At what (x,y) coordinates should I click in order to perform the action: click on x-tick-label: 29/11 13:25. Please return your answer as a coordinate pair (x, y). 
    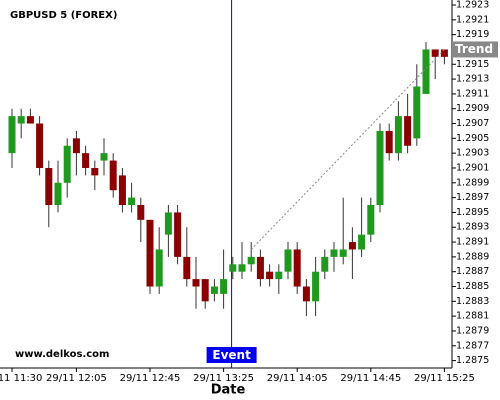
    Looking at the image, I should click on (223, 378).